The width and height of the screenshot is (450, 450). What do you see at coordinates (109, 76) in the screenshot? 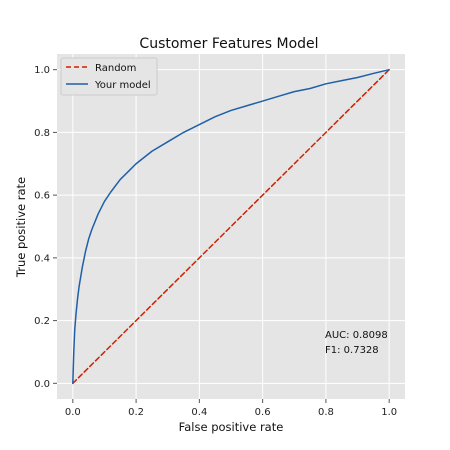
I see `legend: Random Your model` at bounding box center [109, 76].